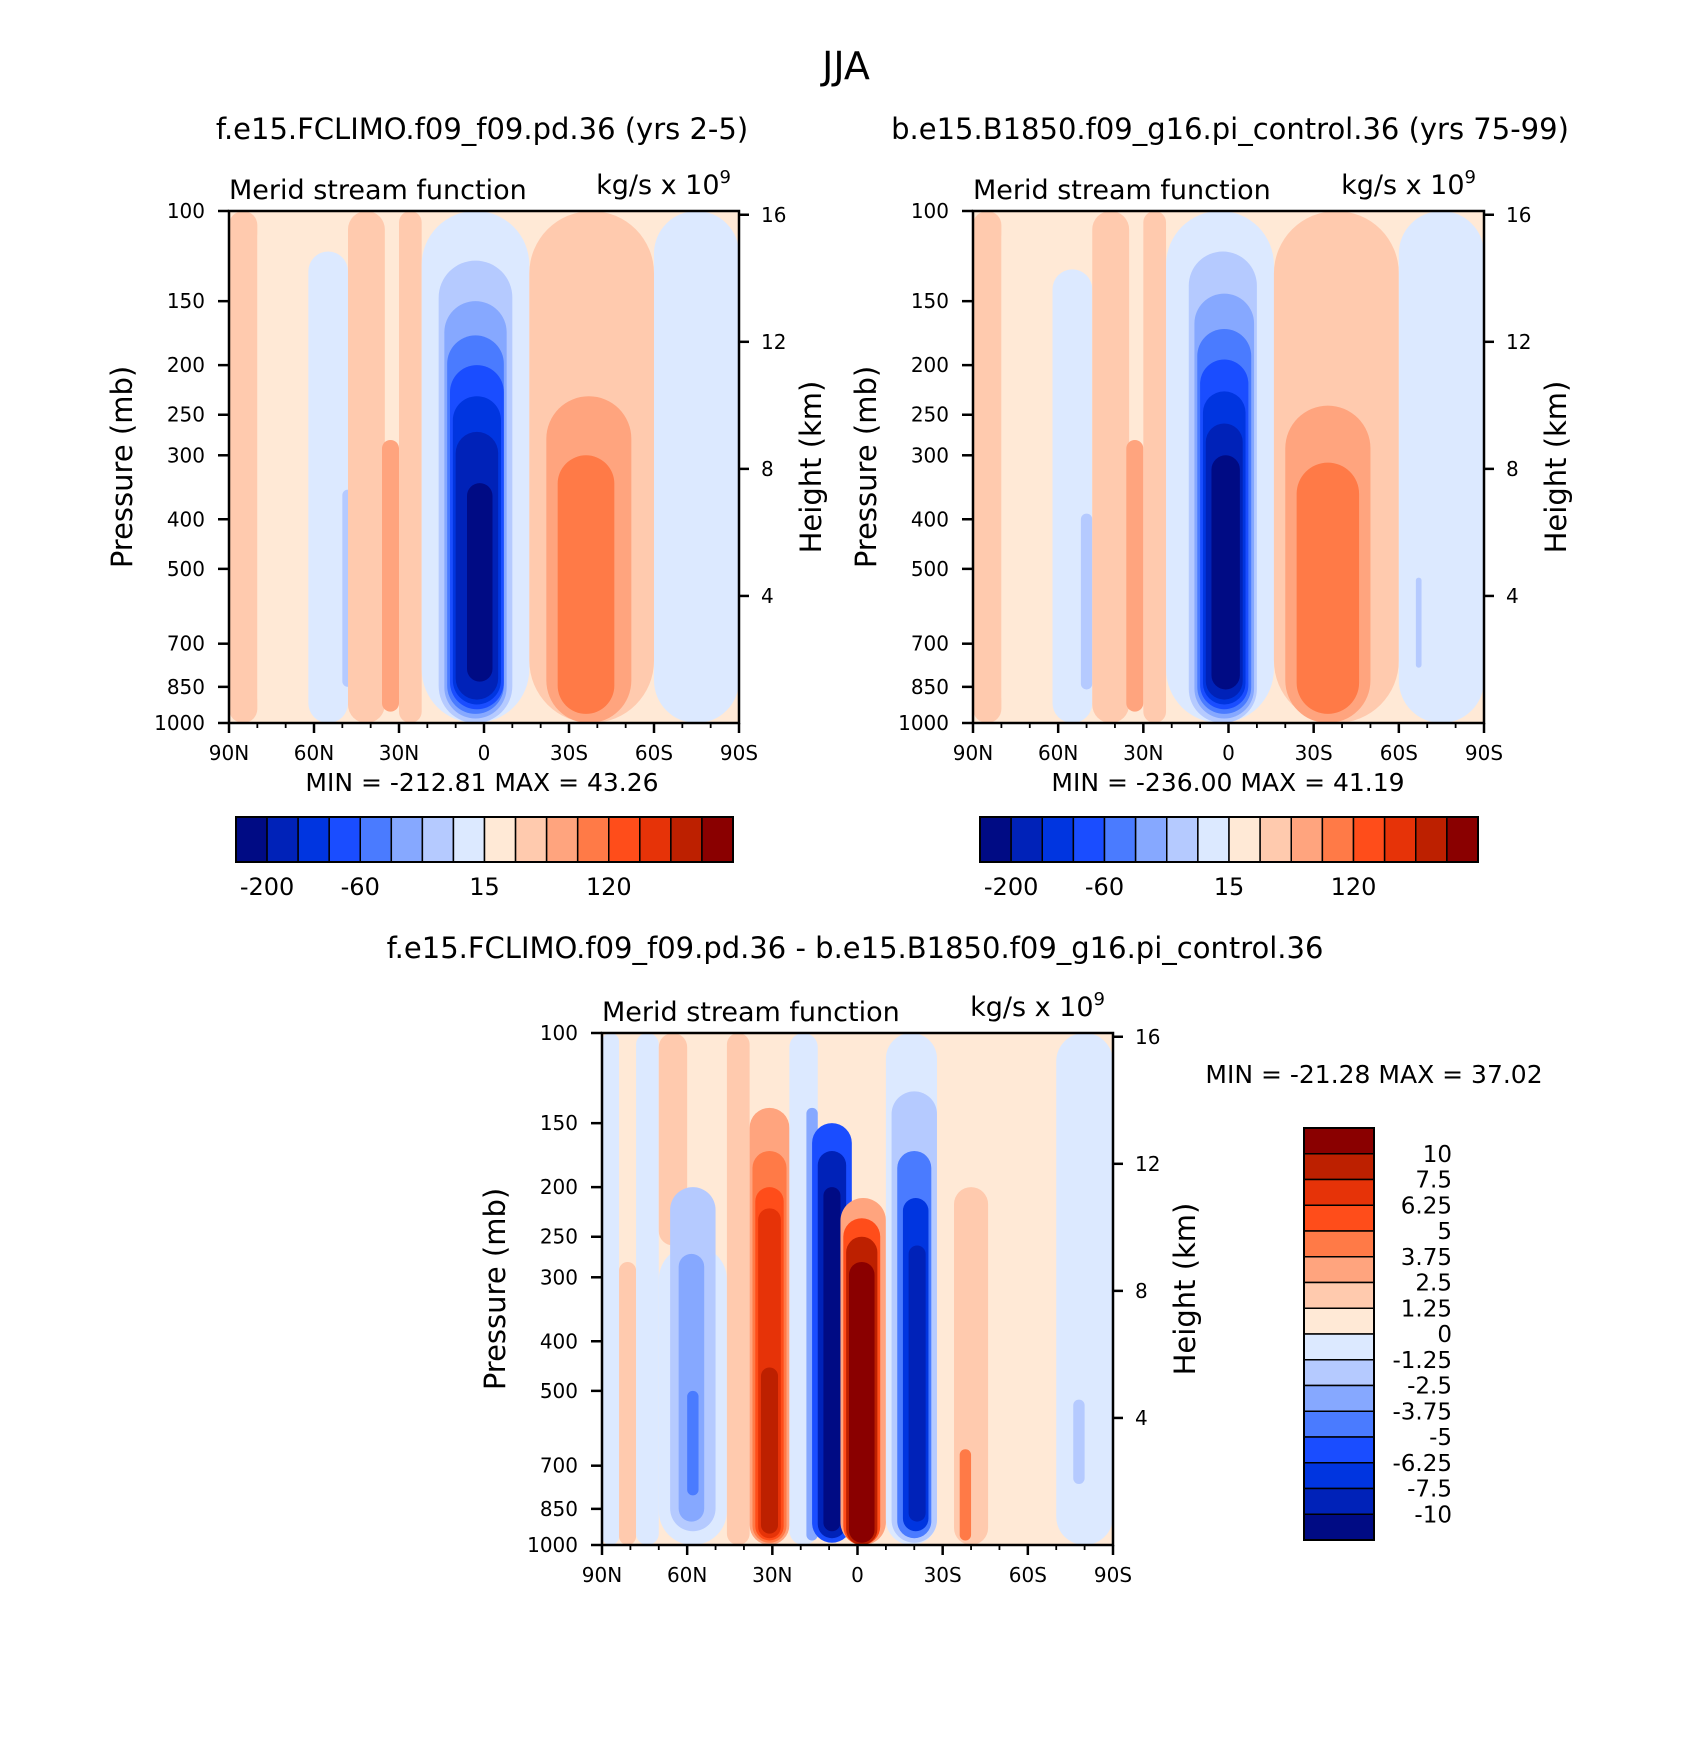 The height and width of the screenshot is (1741, 1708). Describe the element at coordinates (609, 887) in the screenshot. I see `colorbar-label-120: 120` at that location.